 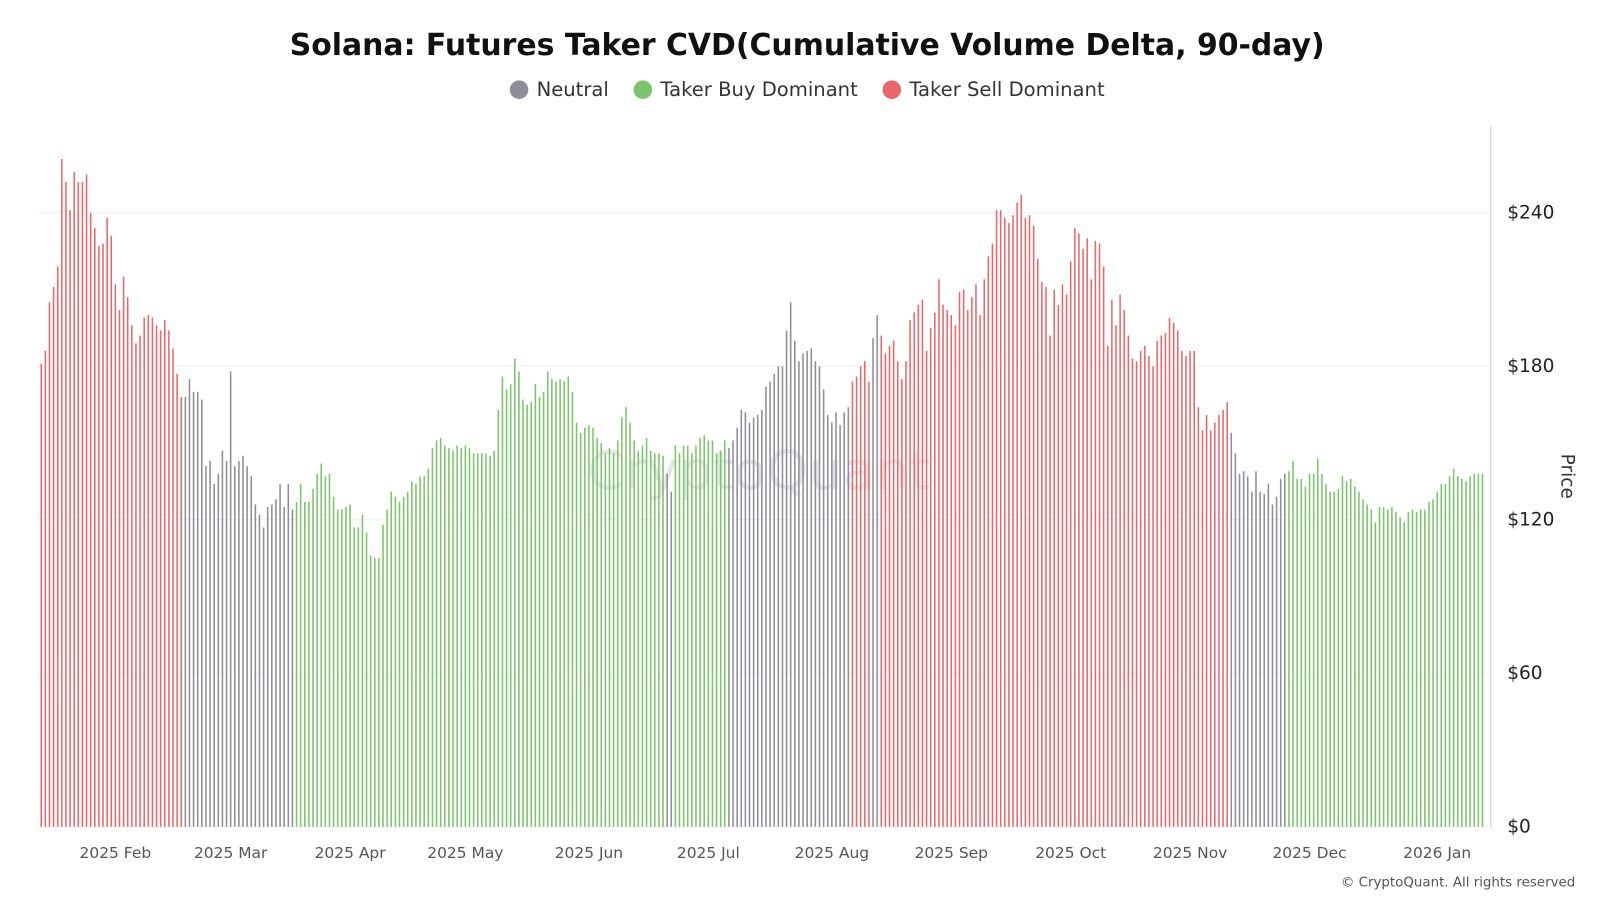 I want to click on x-tick-label: 2025 Dec, so click(x=1309, y=853).